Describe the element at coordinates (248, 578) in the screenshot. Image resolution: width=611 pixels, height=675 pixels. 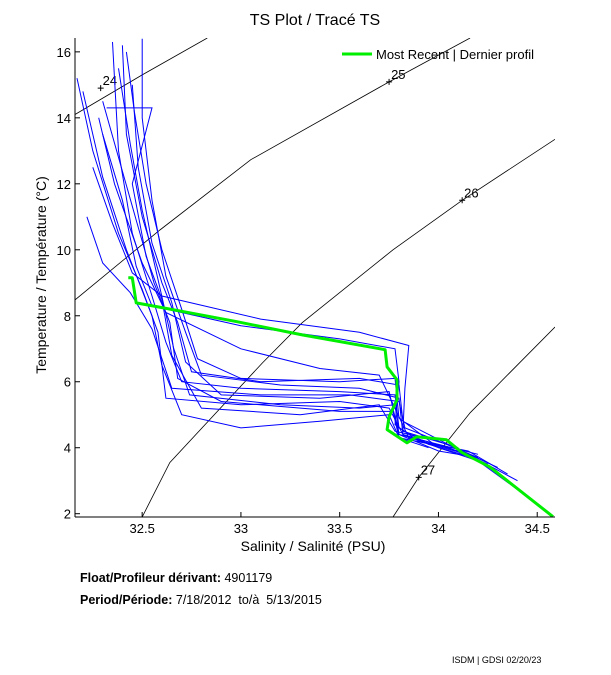
I see `float-id: 4901179` at that location.